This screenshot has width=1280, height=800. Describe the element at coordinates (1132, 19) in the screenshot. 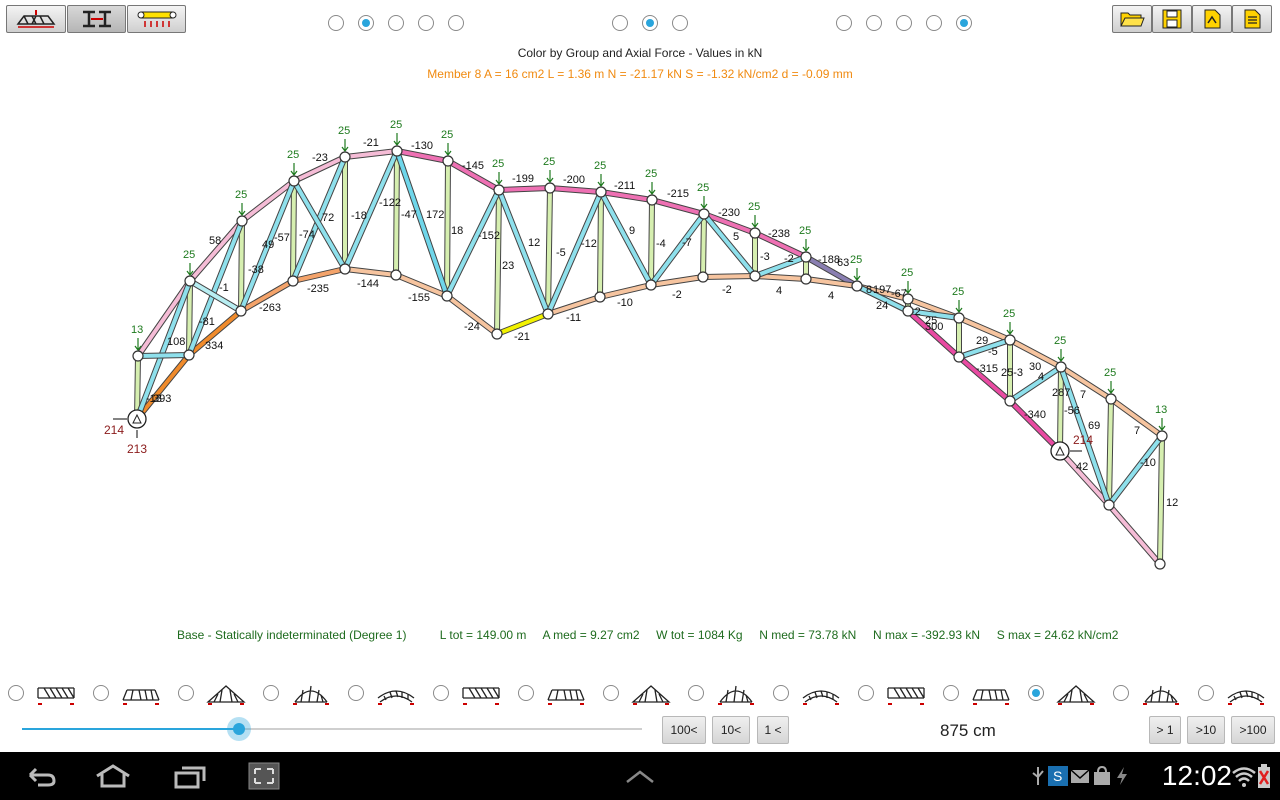

I see `open-file-button` at that location.